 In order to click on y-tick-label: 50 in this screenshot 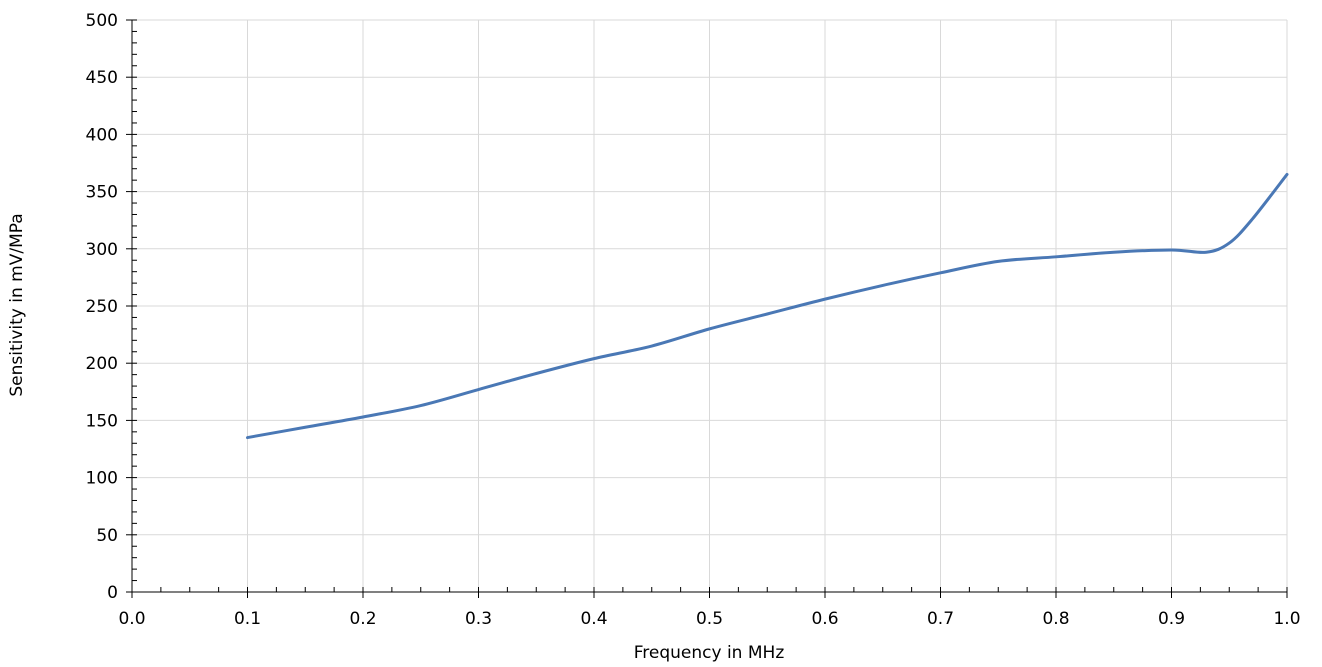, I will do `click(107, 536)`.